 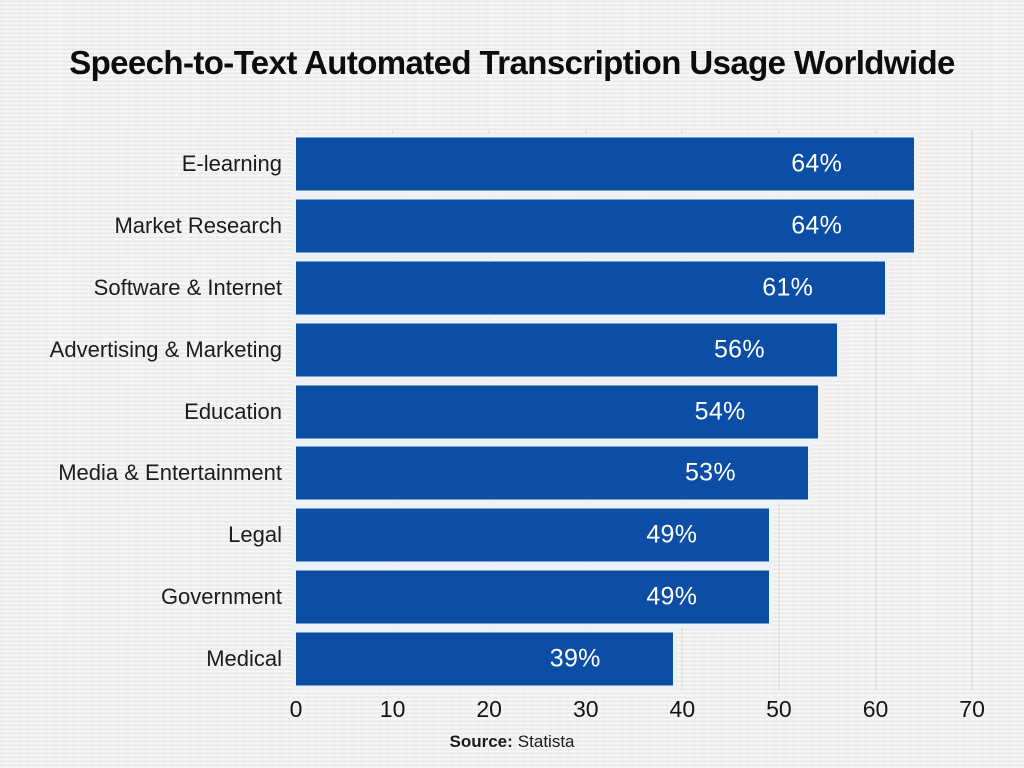 What do you see at coordinates (255, 535) in the screenshot?
I see `category-label: Legal` at bounding box center [255, 535].